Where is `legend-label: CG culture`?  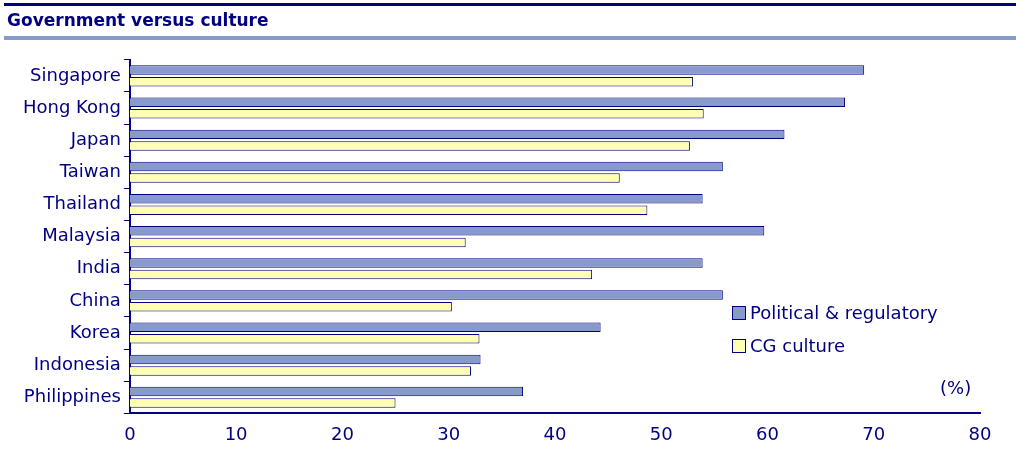
legend-label: CG culture is located at coordinates (798, 345).